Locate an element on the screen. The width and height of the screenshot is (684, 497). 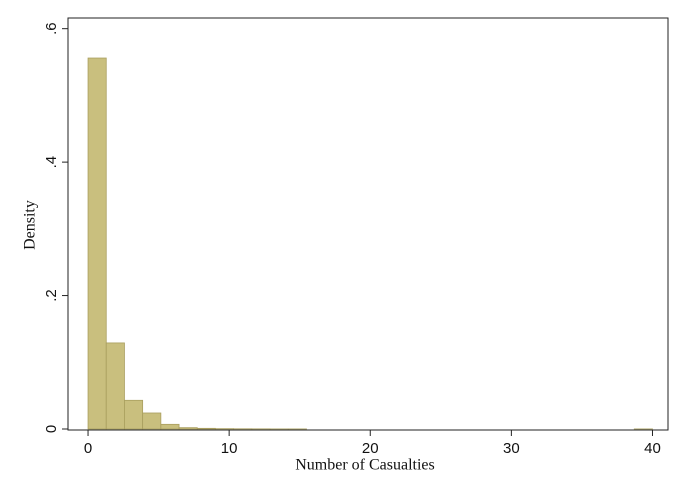
y-tick-label: 0 is located at coordinates (51, 429).